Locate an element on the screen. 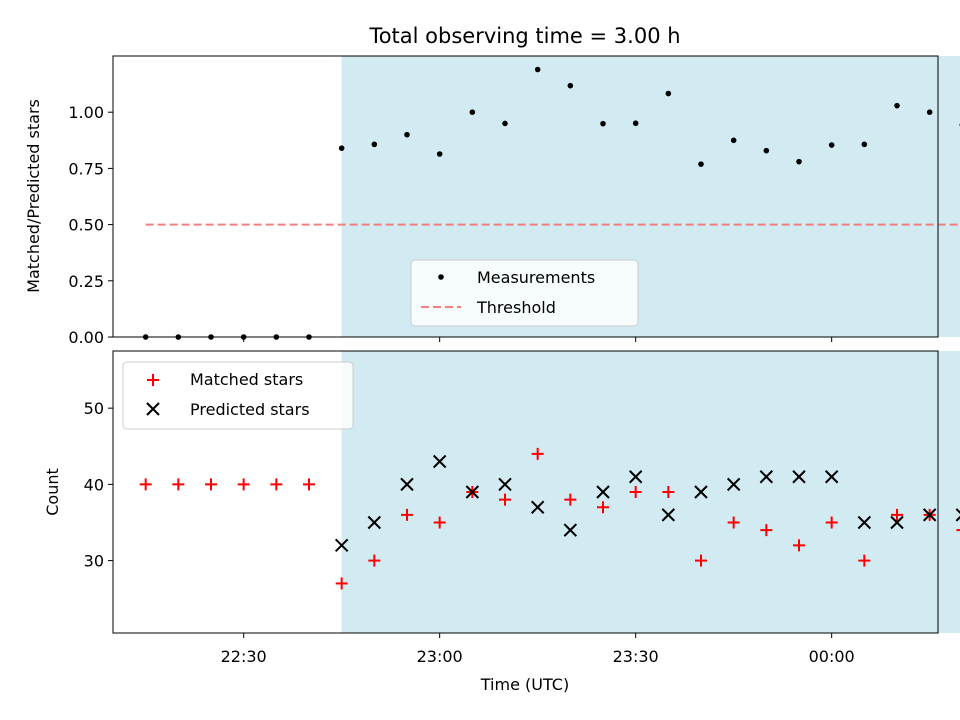 The height and width of the screenshot is (720, 960). legend-label-threshold: Threshold is located at coordinates (516, 307).